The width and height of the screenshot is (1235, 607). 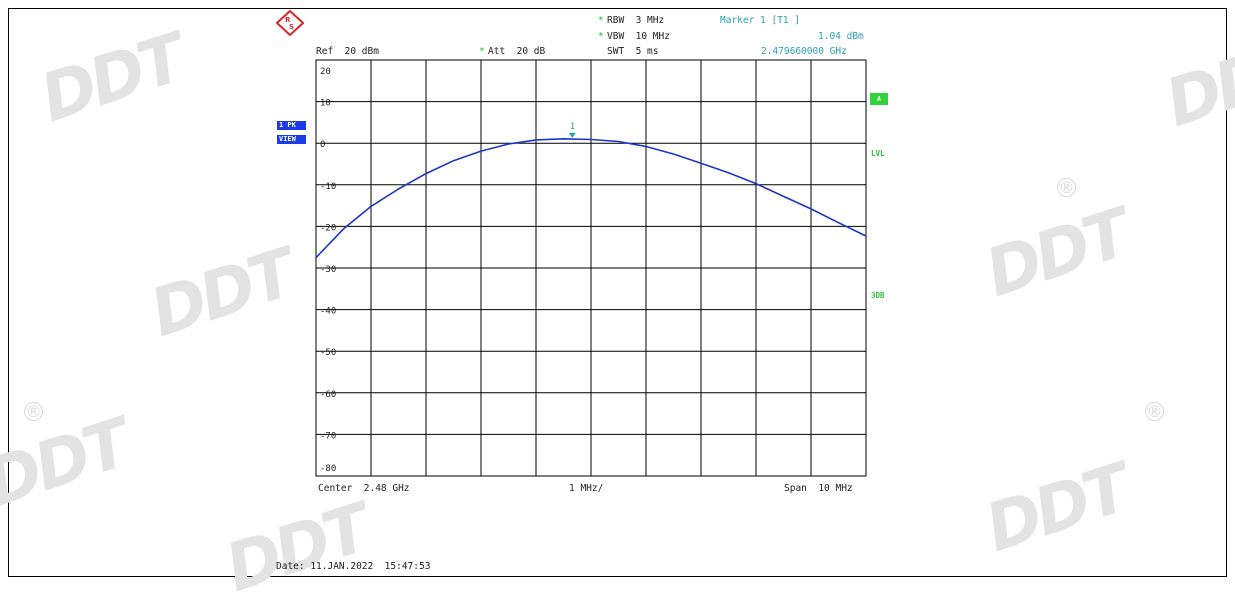 What do you see at coordinates (328, 395) in the screenshot?
I see `y-tick-label: -60` at bounding box center [328, 395].